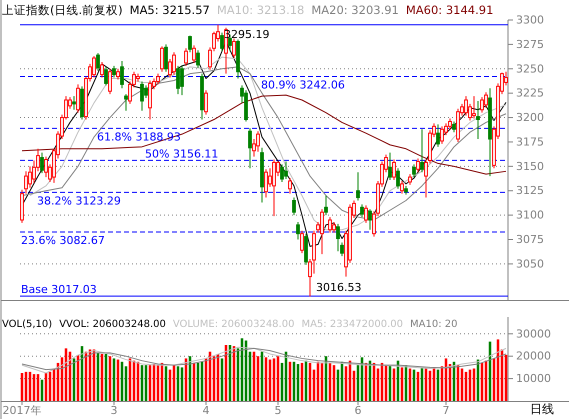 This screenshot has width=569, height=419. I want to click on y-tick-label: 3125, so click(530, 191).